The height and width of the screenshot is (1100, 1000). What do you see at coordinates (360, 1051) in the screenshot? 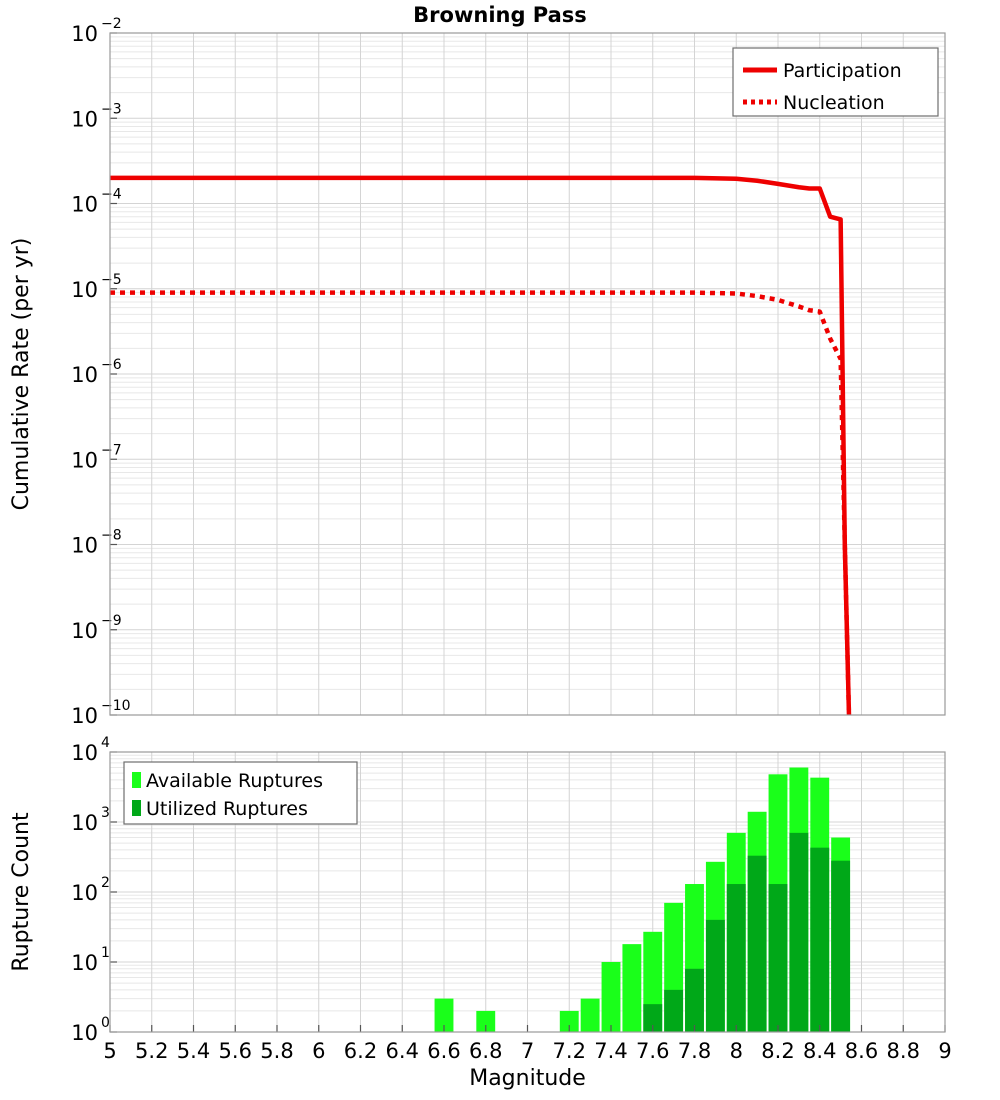
I see `bottom-xtick-6: 6.2` at bounding box center [360, 1051].